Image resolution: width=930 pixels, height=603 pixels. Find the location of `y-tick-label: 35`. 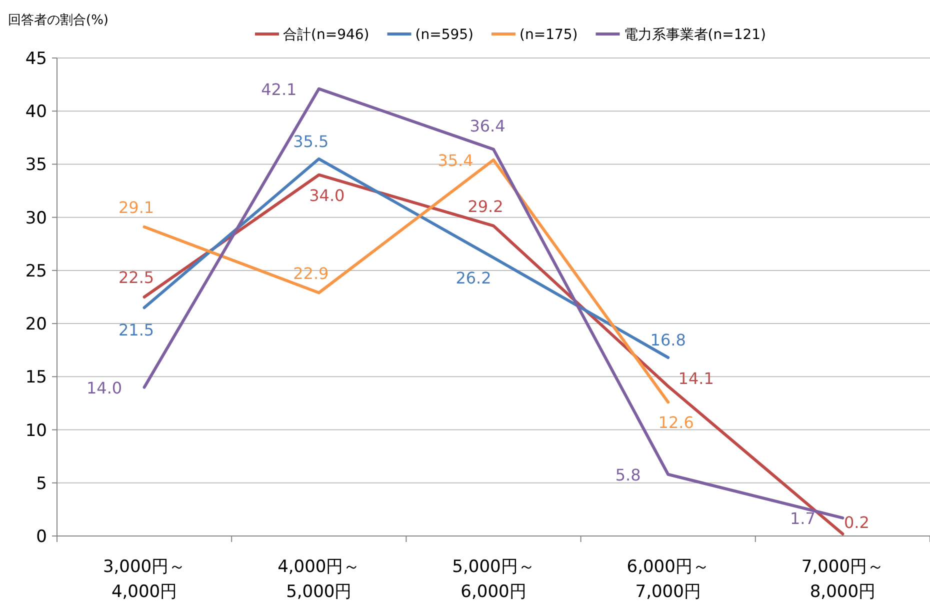

y-tick-label: 35 is located at coordinates (36, 165).